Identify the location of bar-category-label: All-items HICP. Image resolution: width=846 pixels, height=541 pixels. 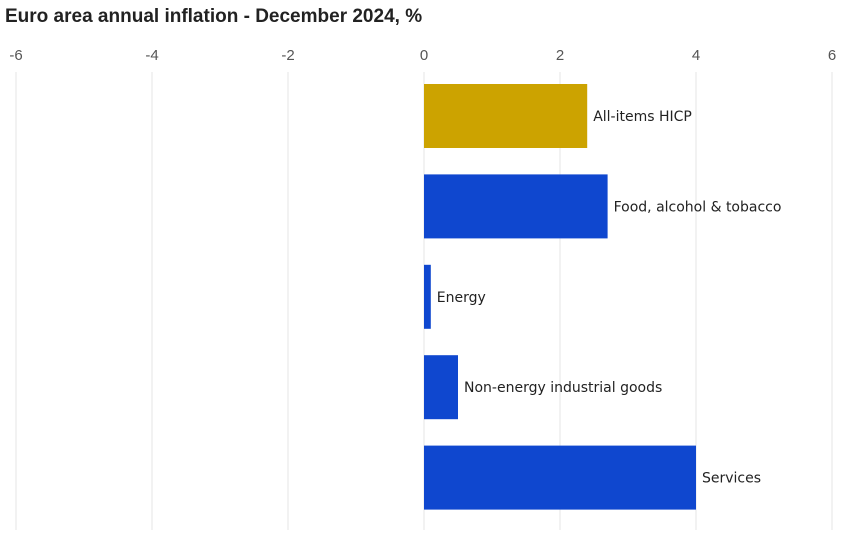
(642, 117).